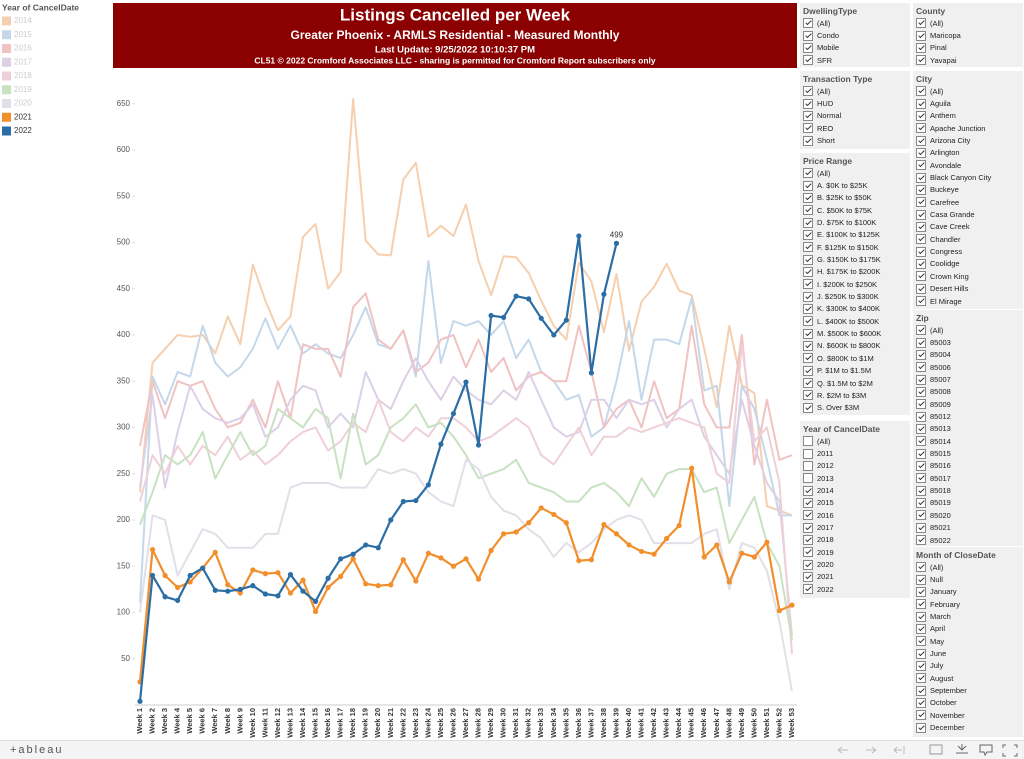 This screenshot has height=759, width=1024. I want to click on filter-item: 2016, so click(855, 515).